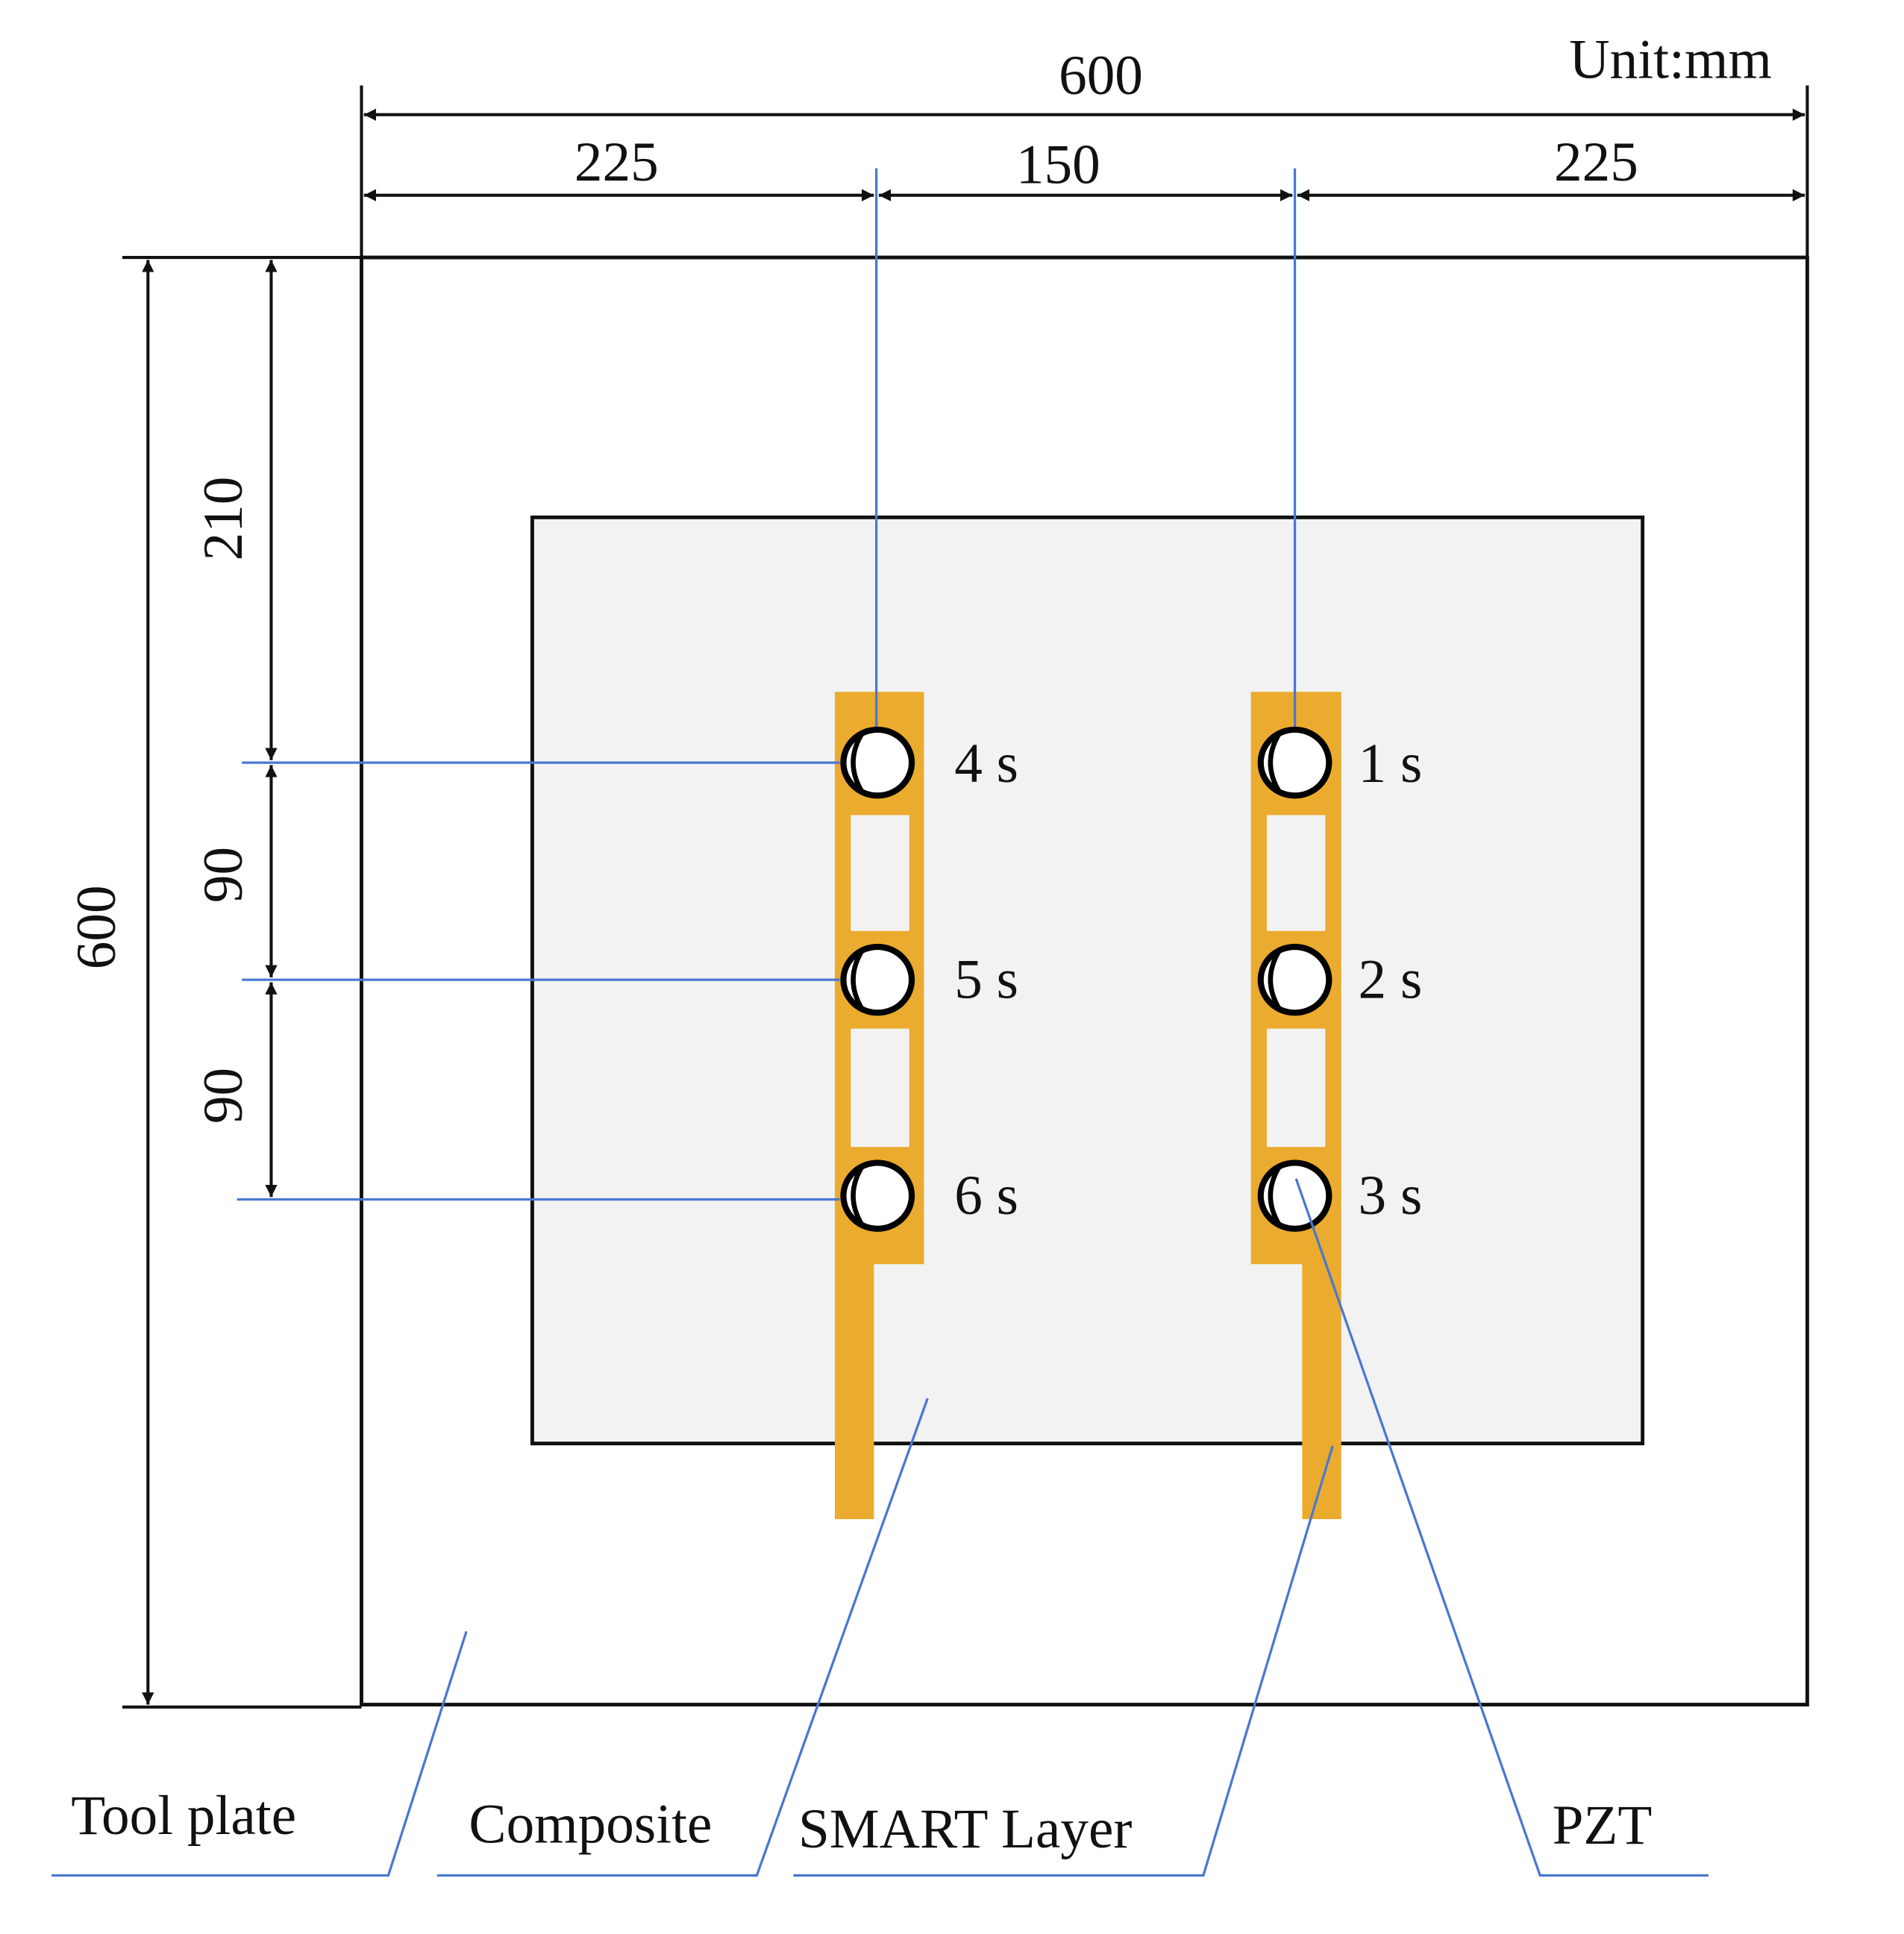 This screenshot has width=1904, height=1934. Describe the element at coordinates (1603, 1825) in the screenshot. I see `callout-pzt: PZT` at that location.